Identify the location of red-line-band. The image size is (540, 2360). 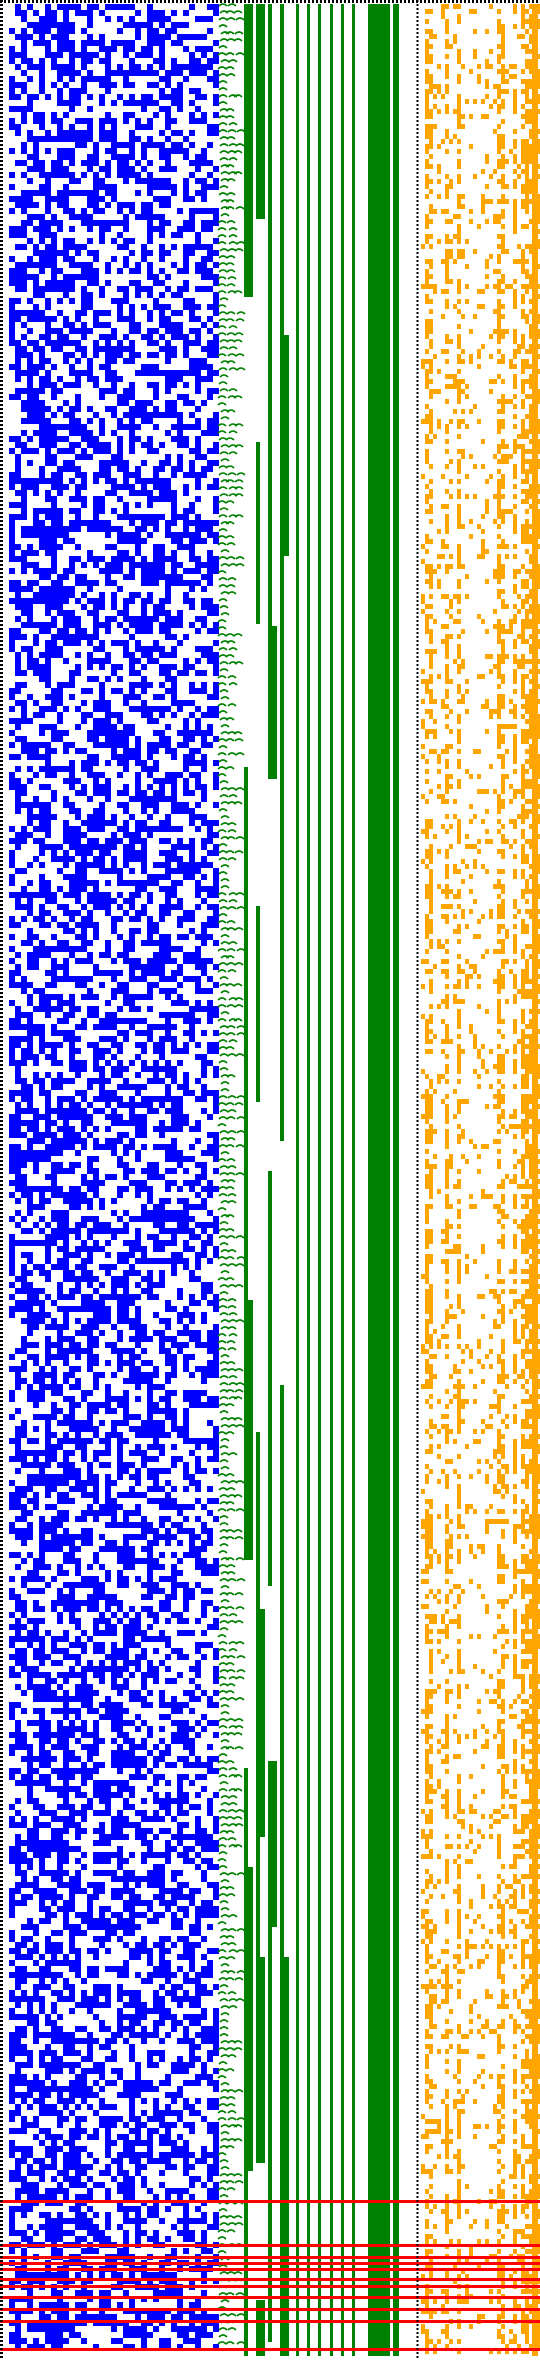
(270, 2275).